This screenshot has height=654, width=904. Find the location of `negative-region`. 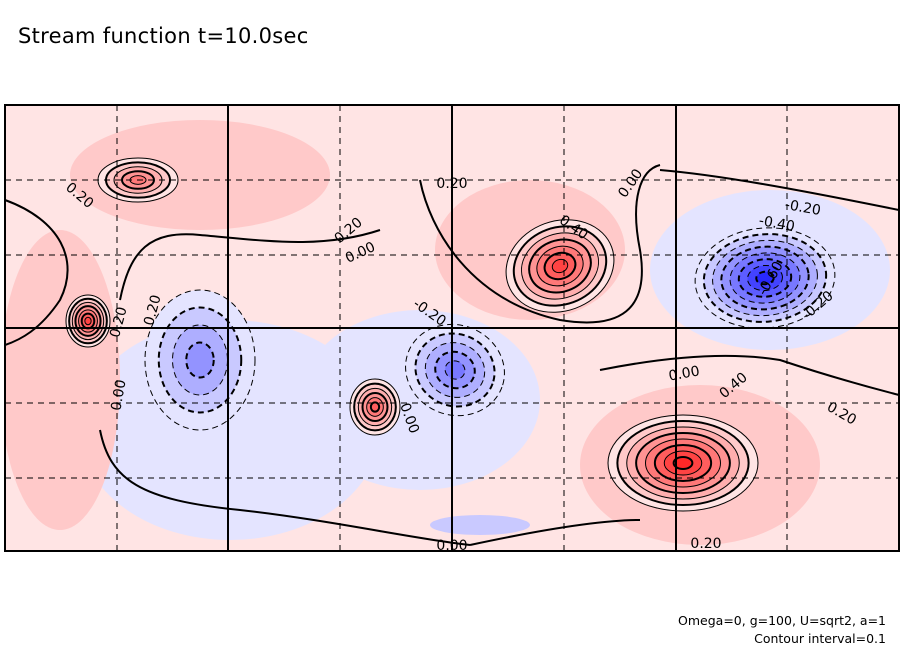

negative-region is located at coordinates (480, 525).